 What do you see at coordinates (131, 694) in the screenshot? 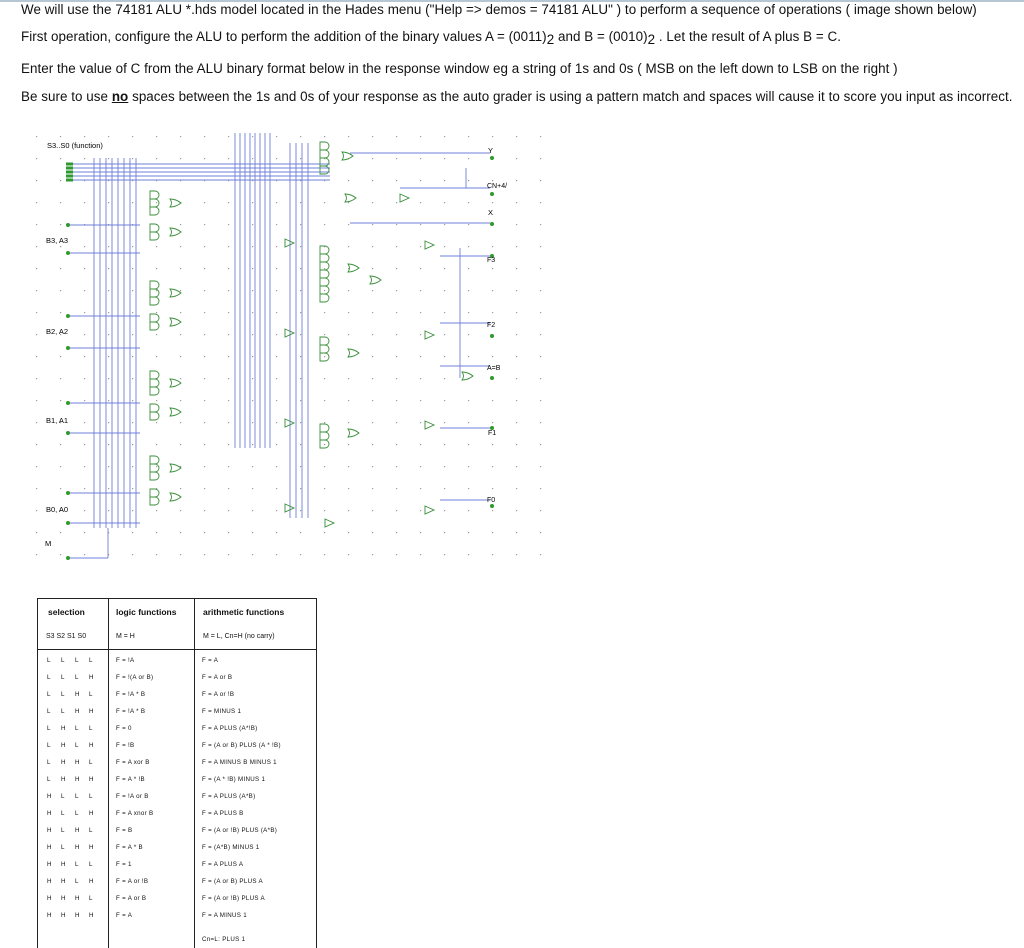
I see `table-row-logic: F = !A * B` at bounding box center [131, 694].